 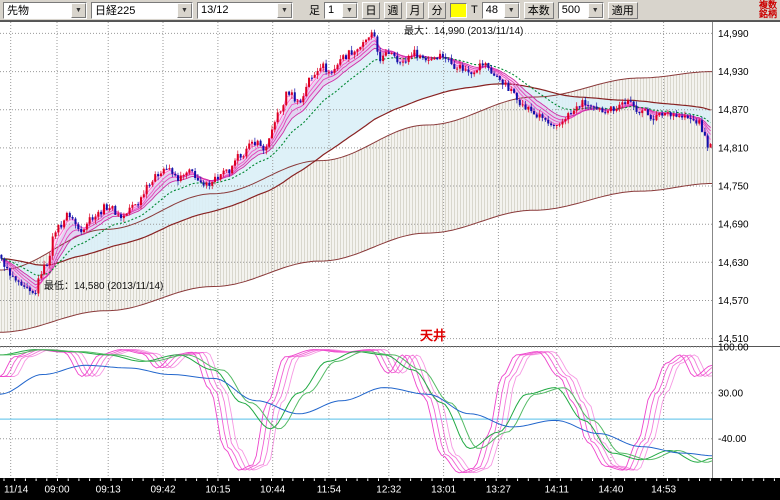 What do you see at coordinates (538, 10) in the screenshot?
I see `bar-count-button: 本数` at bounding box center [538, 10].